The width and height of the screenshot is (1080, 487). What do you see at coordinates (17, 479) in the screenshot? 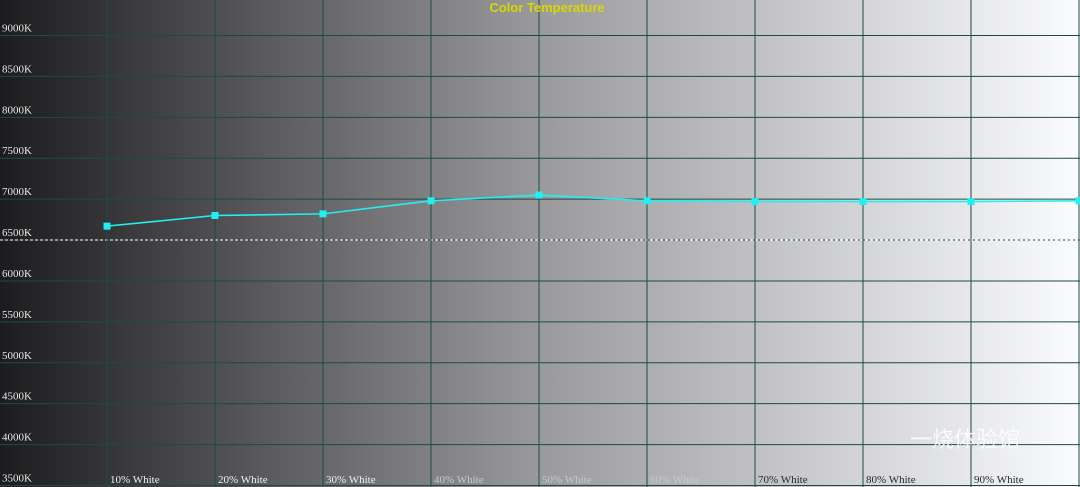
I see `y-tick-label: 3500K` at bounding box center [17, 479].